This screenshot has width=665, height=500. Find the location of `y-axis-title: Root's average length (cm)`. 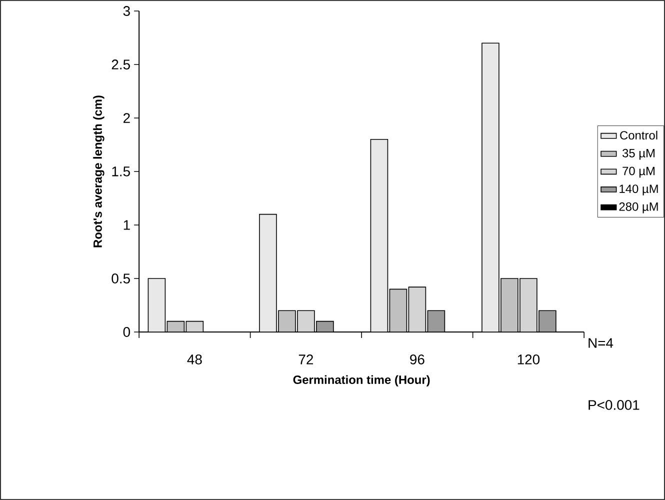

y-axis-title: Root's average length (cm) is located at coordinates (98, 172).